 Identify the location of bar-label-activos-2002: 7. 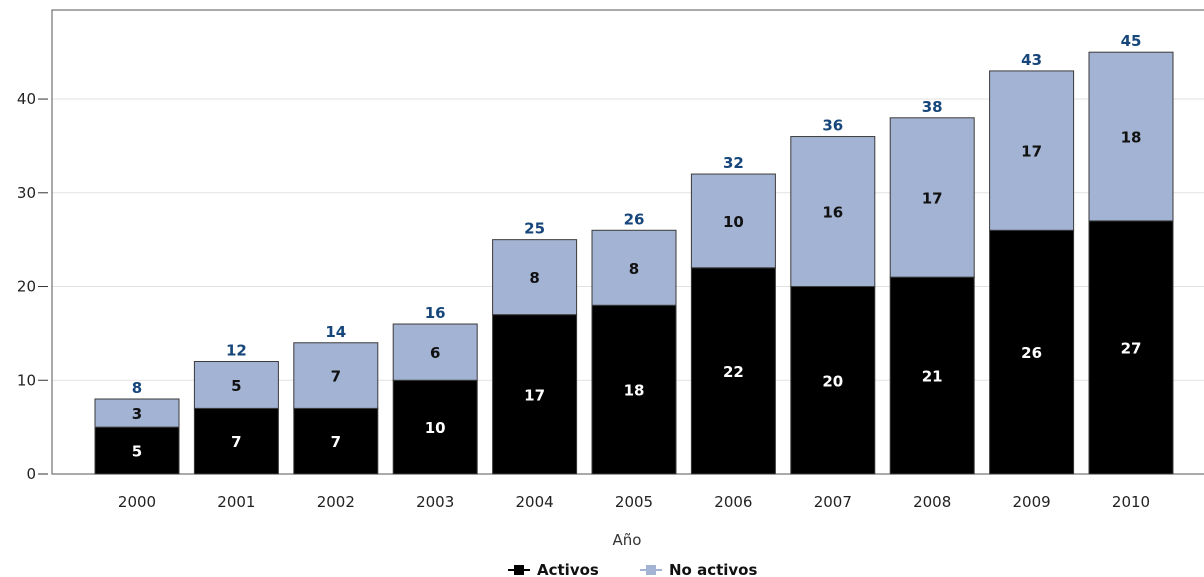
(336, 442).